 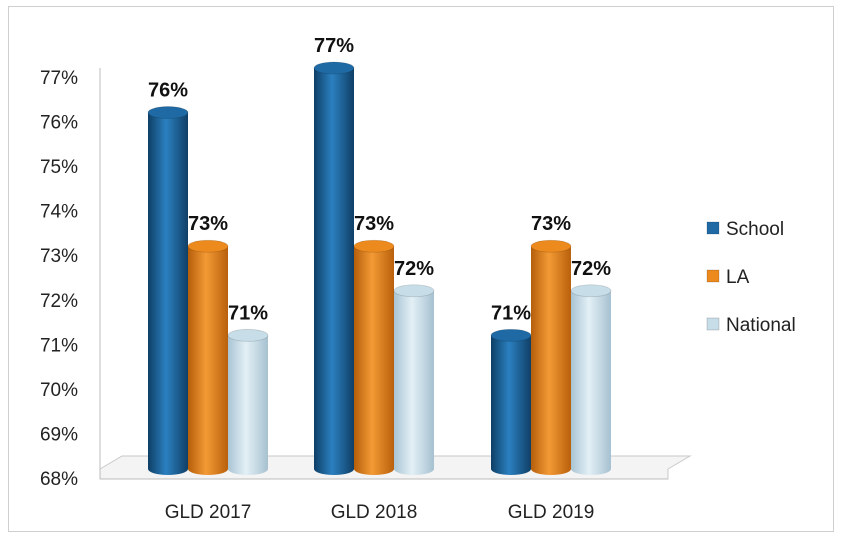 What do you see at coordinates (755, 229) in the screenshot?
I see `legend-label: School` at bounding box center [755, 229].